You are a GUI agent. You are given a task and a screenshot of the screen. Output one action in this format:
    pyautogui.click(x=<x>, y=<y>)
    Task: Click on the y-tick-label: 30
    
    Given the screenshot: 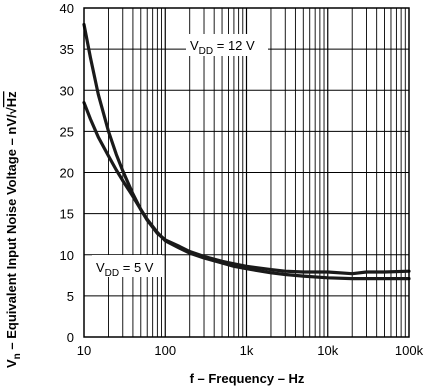 What is the action you would take?
    pyautogui.click(x=67, y=90)
    